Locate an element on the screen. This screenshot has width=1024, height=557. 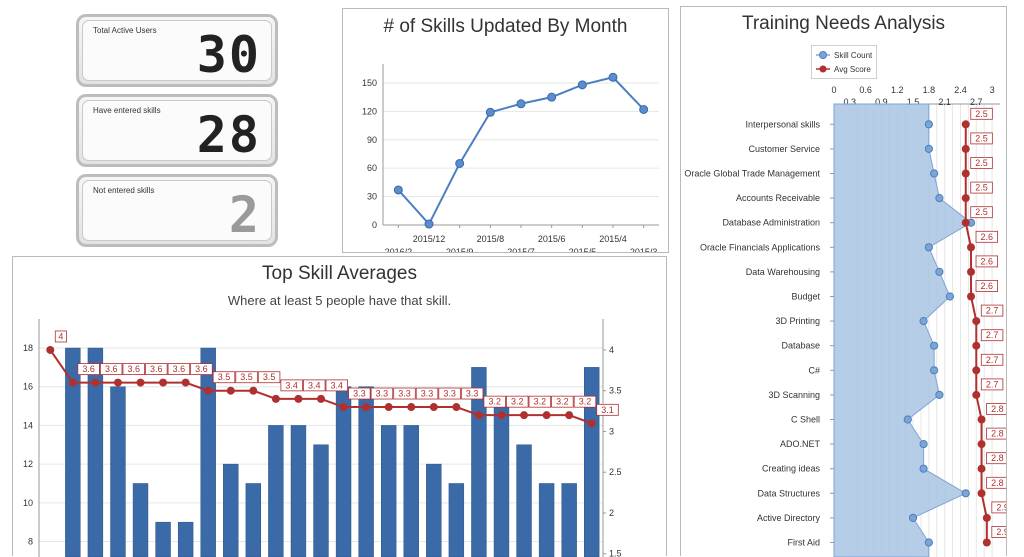
category-label: 3D Printing is located at coordinates (797, 321).